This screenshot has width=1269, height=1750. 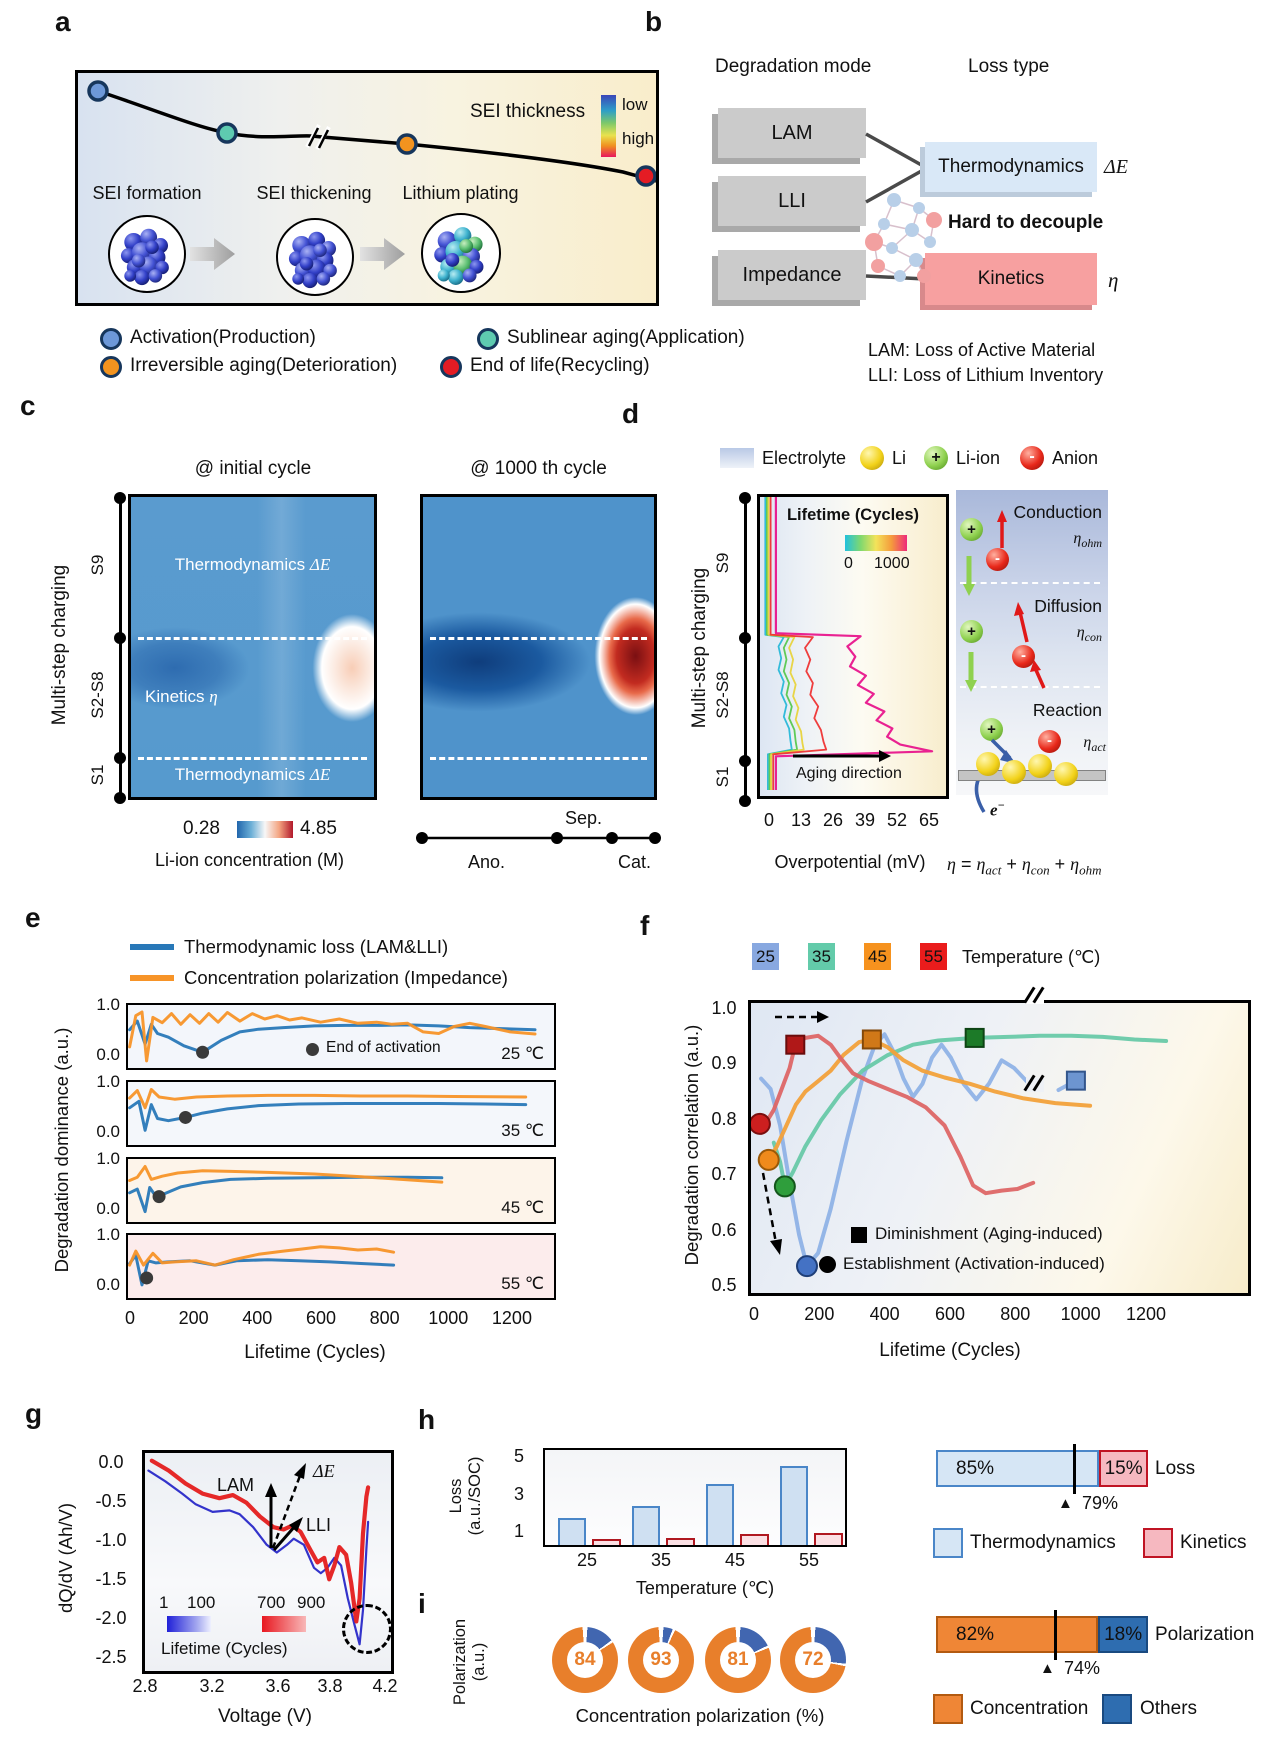 What do you see at coordinates (321, 1318) in the screenshot?
I see `dominance-xticks: 0 200 400 600 800 1000 1200` at bounding box center [321, 1318].